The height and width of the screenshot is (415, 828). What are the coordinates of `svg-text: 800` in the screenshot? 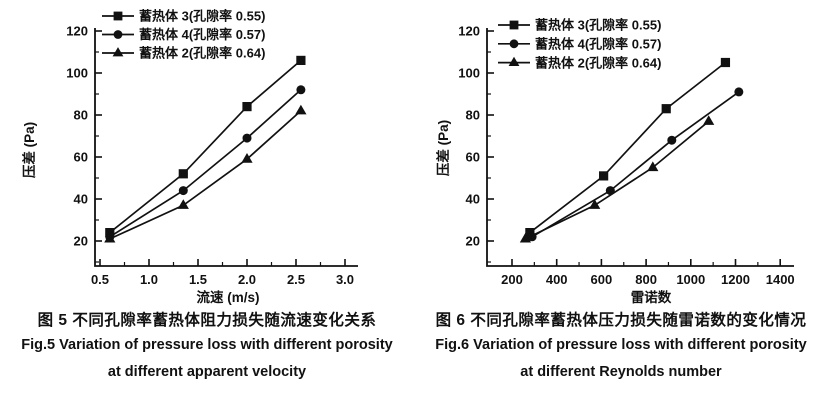 It's located at (646, 279).